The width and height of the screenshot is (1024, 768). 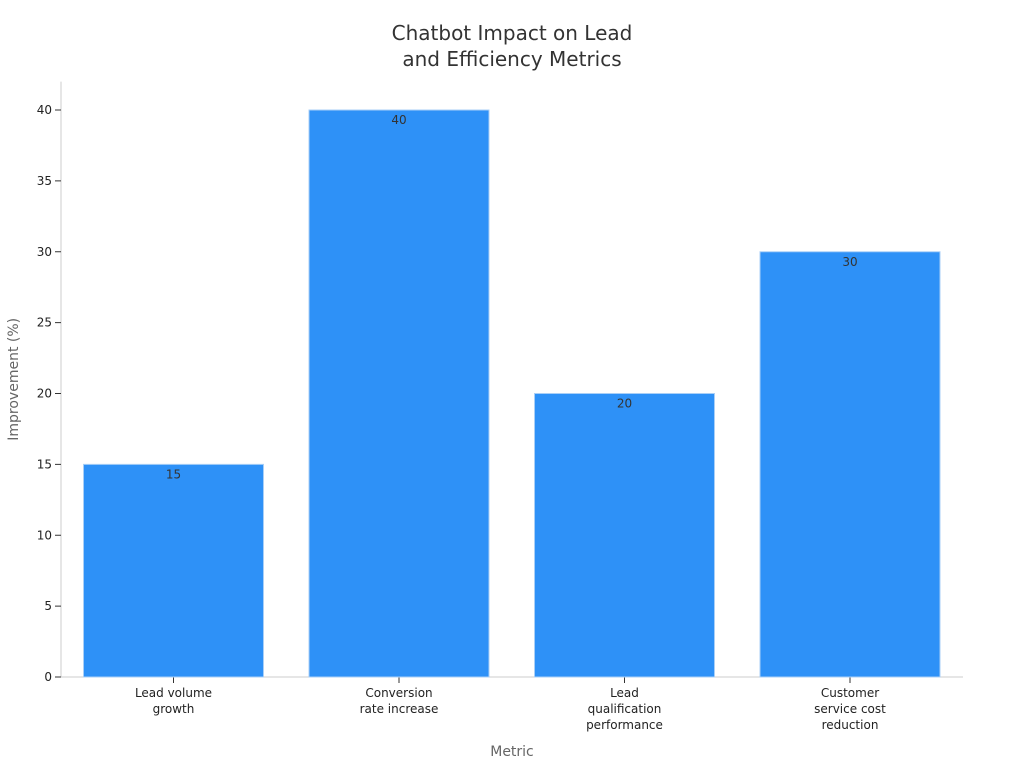 I want to click on y-tick-label: 5, so click(x=48, y=606).